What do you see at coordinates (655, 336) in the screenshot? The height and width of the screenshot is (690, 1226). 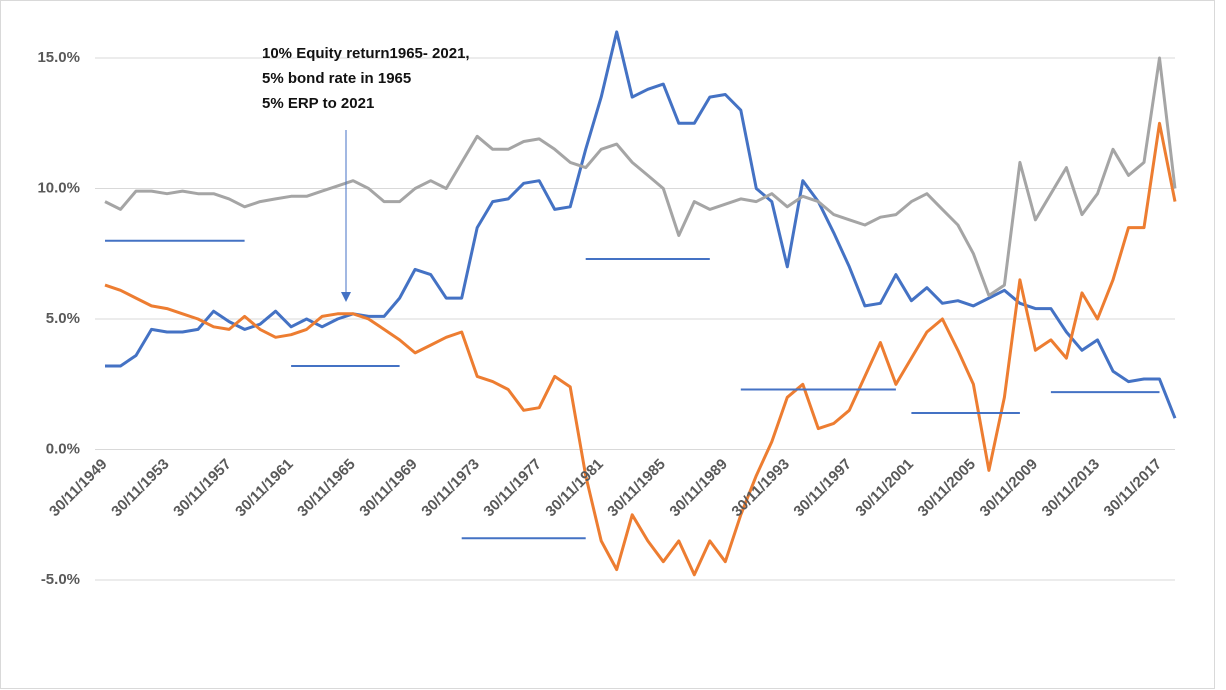 I see `series-line` at bounding box center [655, 336].